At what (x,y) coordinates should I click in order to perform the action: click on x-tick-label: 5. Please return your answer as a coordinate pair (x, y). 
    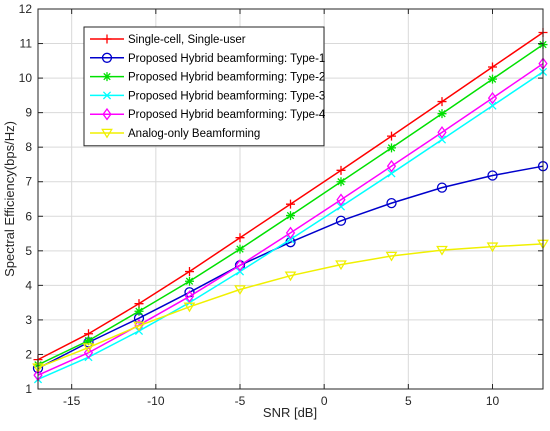
    Looking at the image, I should click on (408, 401).